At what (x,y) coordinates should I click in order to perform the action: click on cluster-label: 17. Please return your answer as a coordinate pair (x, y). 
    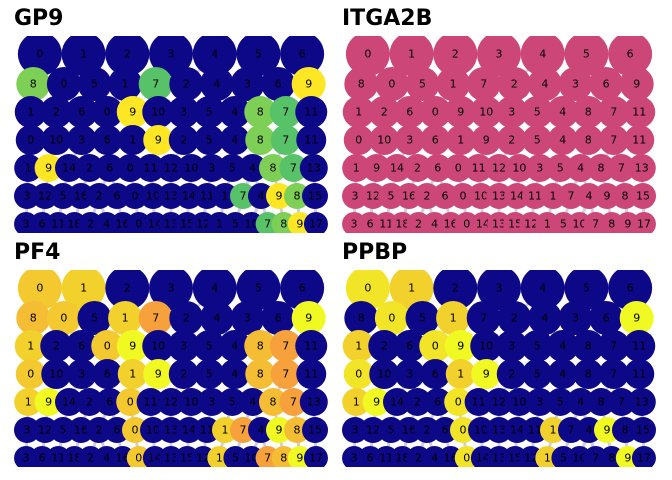
    Looking at the image, I should click on (316, 458).